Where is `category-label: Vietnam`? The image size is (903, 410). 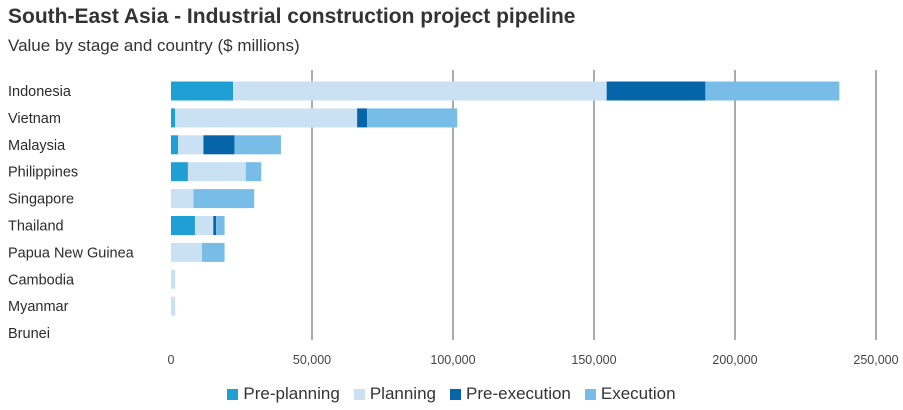
category-label: Vietnam is located at coordinates (34, 119).